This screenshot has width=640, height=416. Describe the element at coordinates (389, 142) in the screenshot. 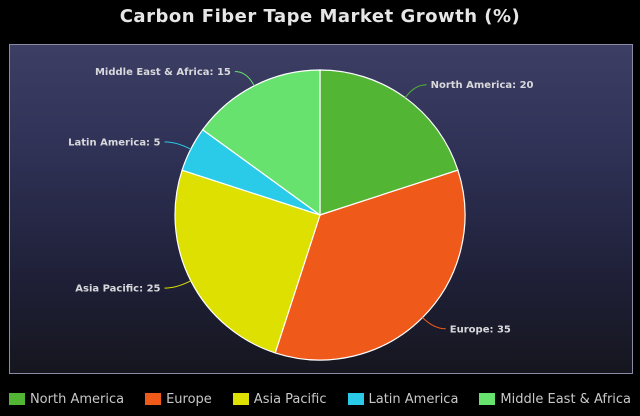

I see `pie-slice-north-america` at that location.